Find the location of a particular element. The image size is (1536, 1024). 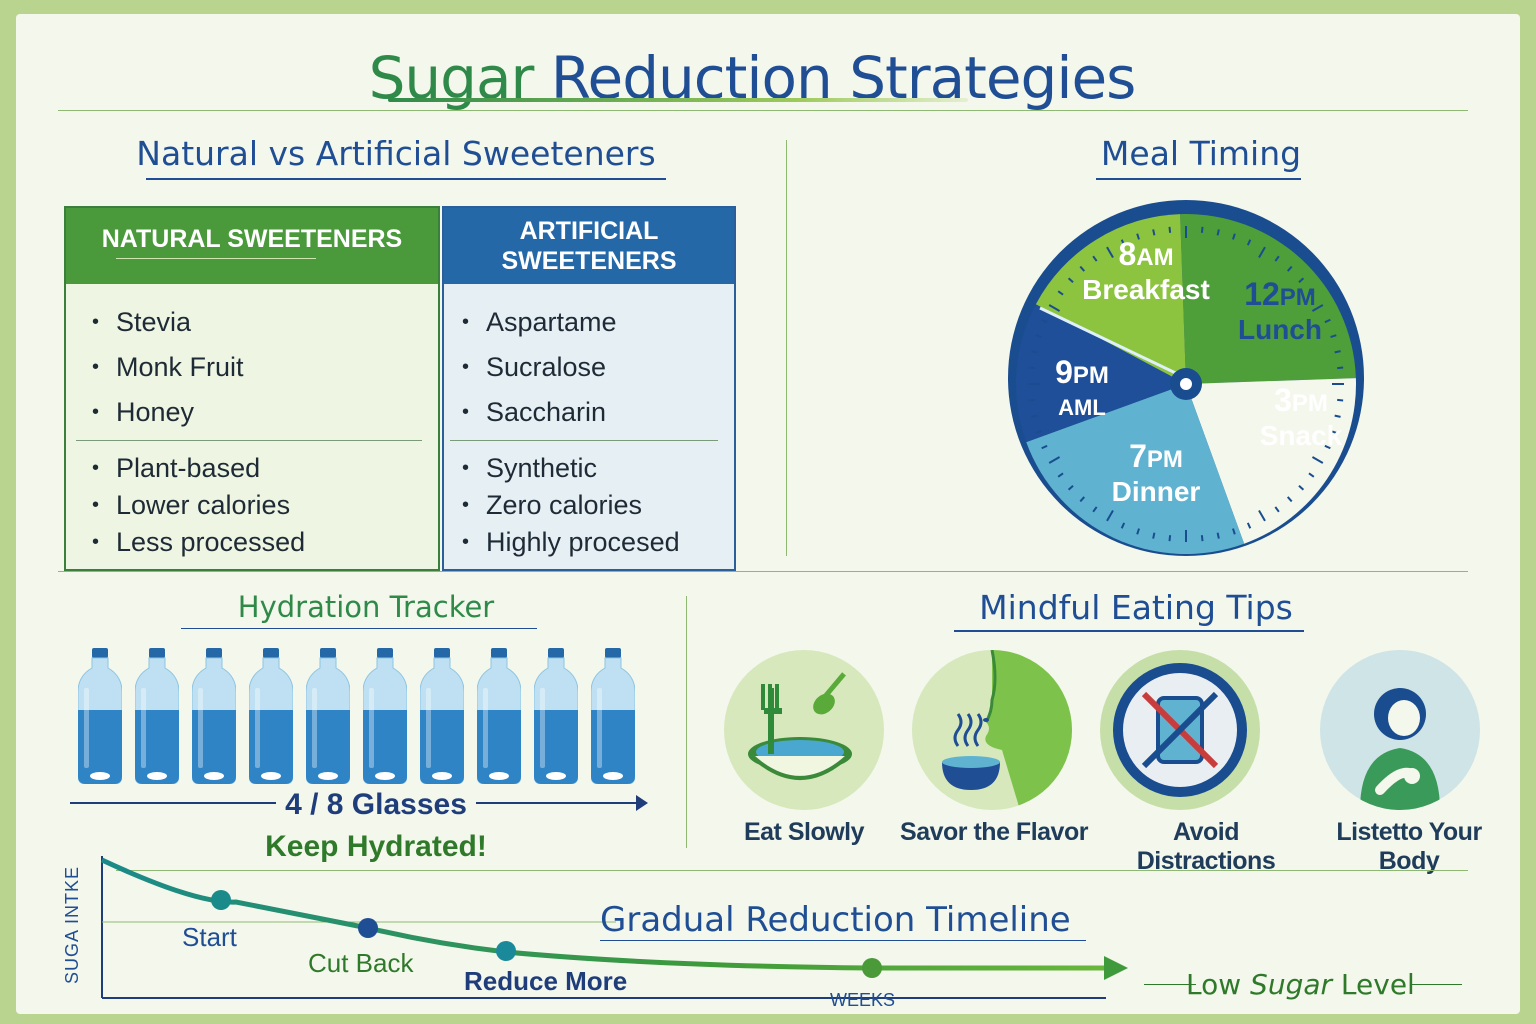

artificial-header: ARTIFICIAL SWEETENERS is located at coordinates (589, 246).